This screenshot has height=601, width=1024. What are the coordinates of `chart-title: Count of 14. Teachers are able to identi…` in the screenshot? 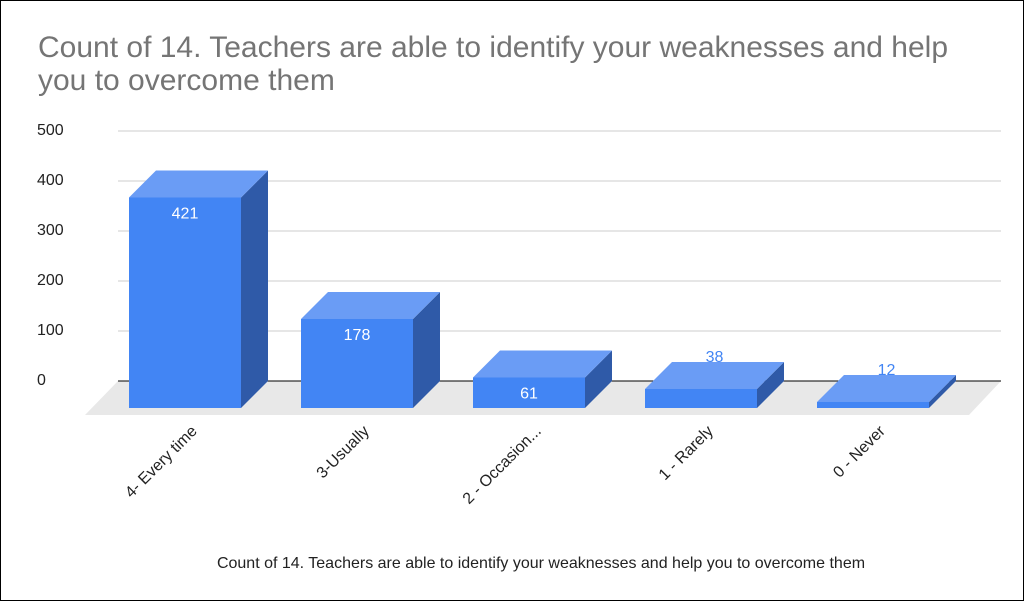 It's located at (493, 64).